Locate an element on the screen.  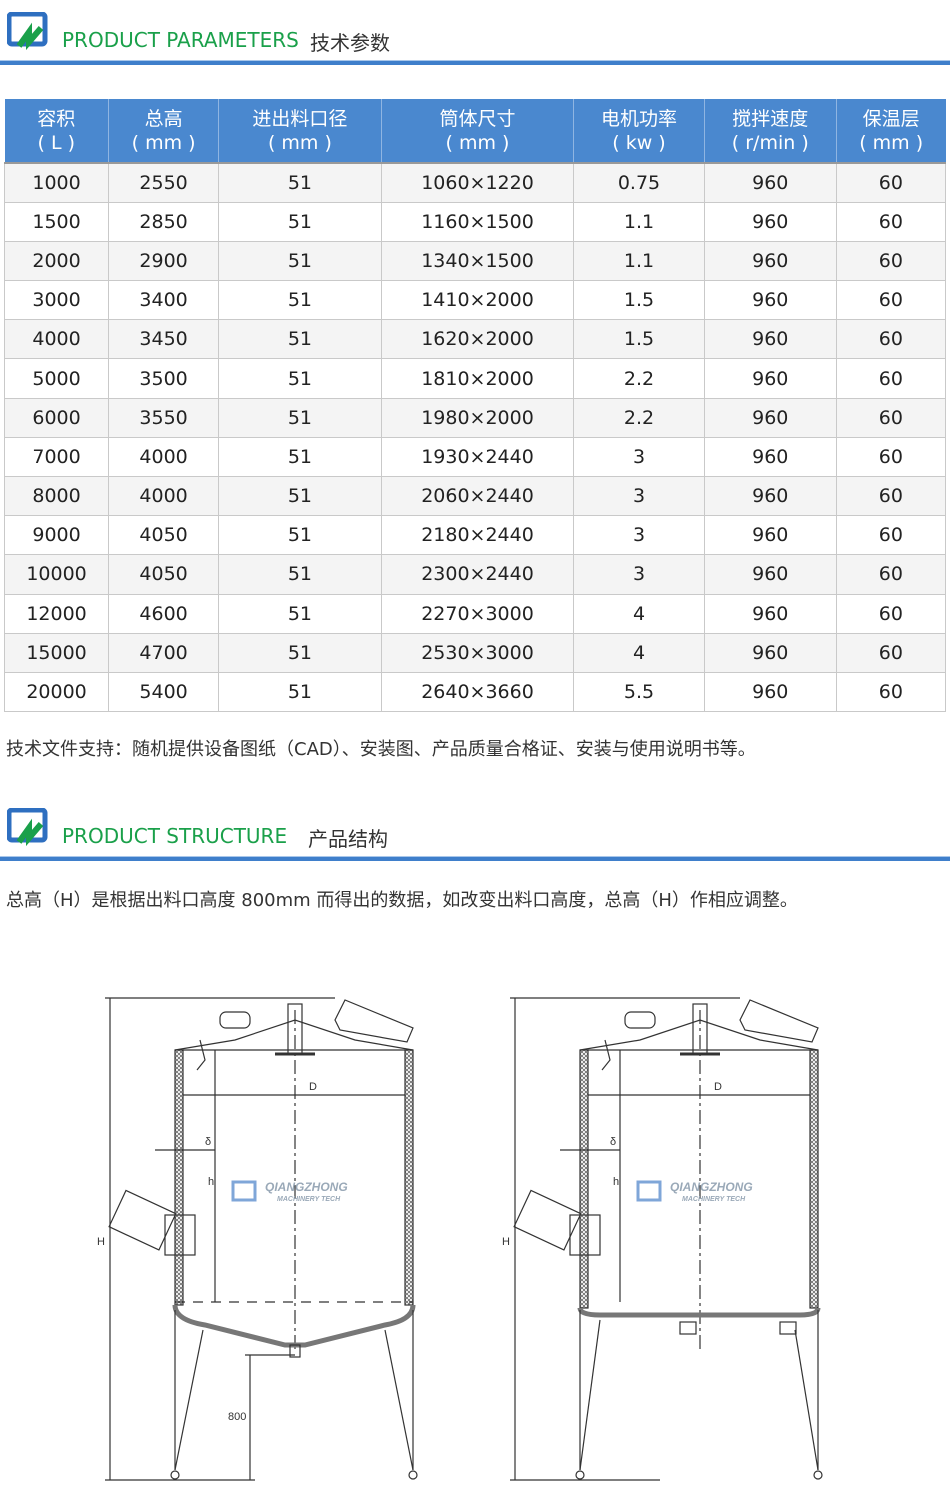
table-cell: 1980×2000 is located at coordinates (477, 417).